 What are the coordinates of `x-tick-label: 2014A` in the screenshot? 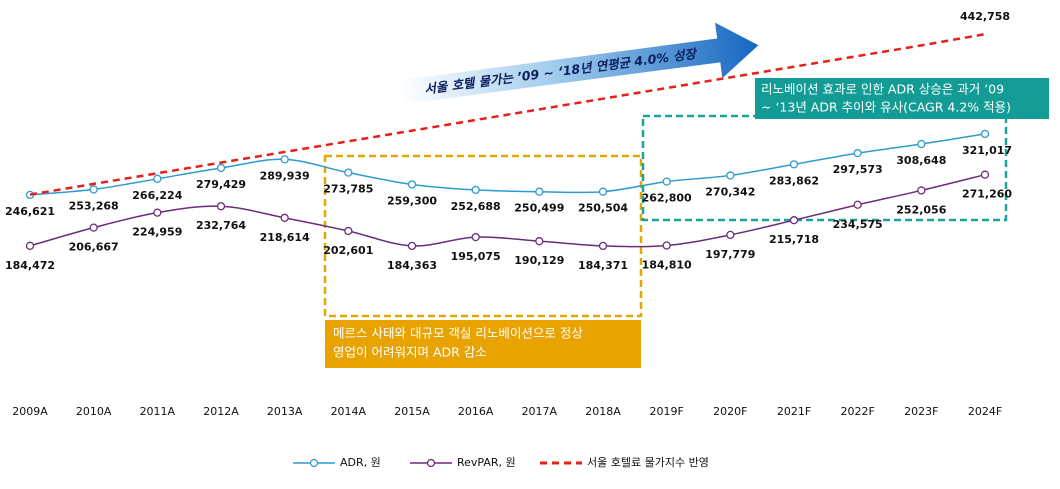 It's located at (349, 411).